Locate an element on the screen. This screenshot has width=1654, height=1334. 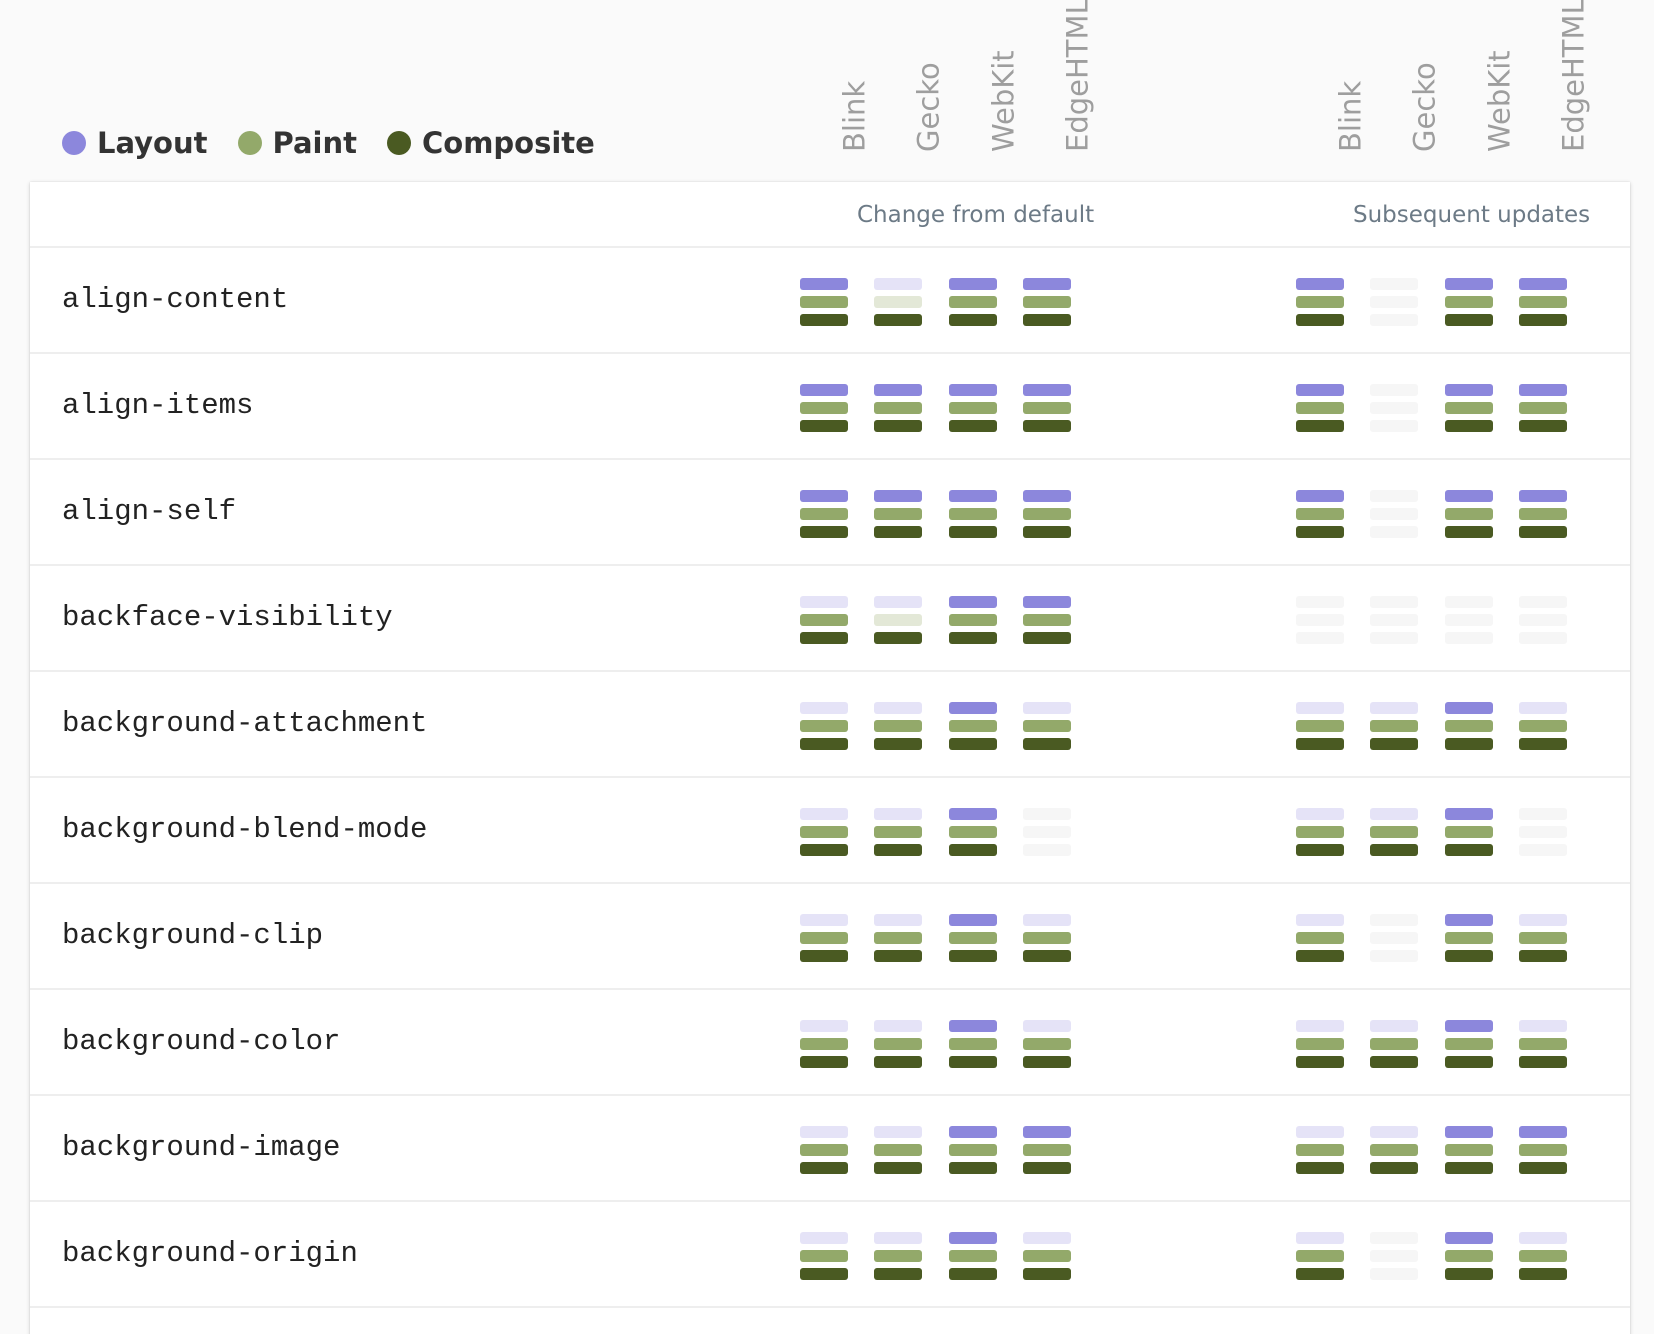
table-row: background-blend-mode is located at coordinates (830, 831).